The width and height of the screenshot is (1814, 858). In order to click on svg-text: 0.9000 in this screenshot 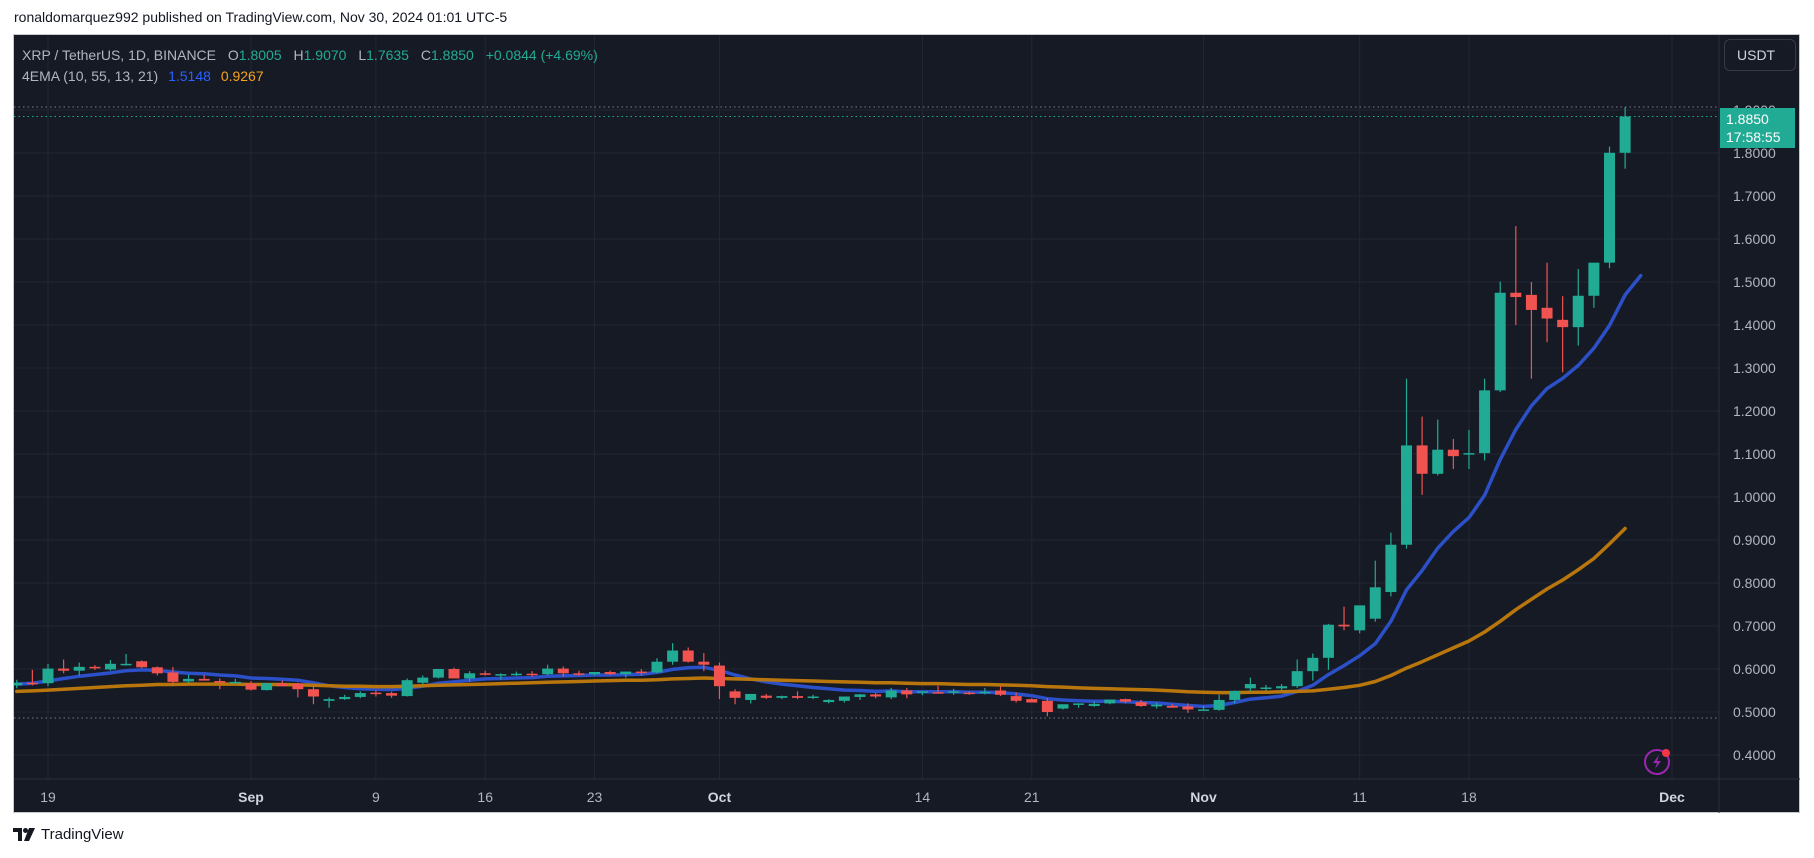, I will do `click(1754, 540)`.